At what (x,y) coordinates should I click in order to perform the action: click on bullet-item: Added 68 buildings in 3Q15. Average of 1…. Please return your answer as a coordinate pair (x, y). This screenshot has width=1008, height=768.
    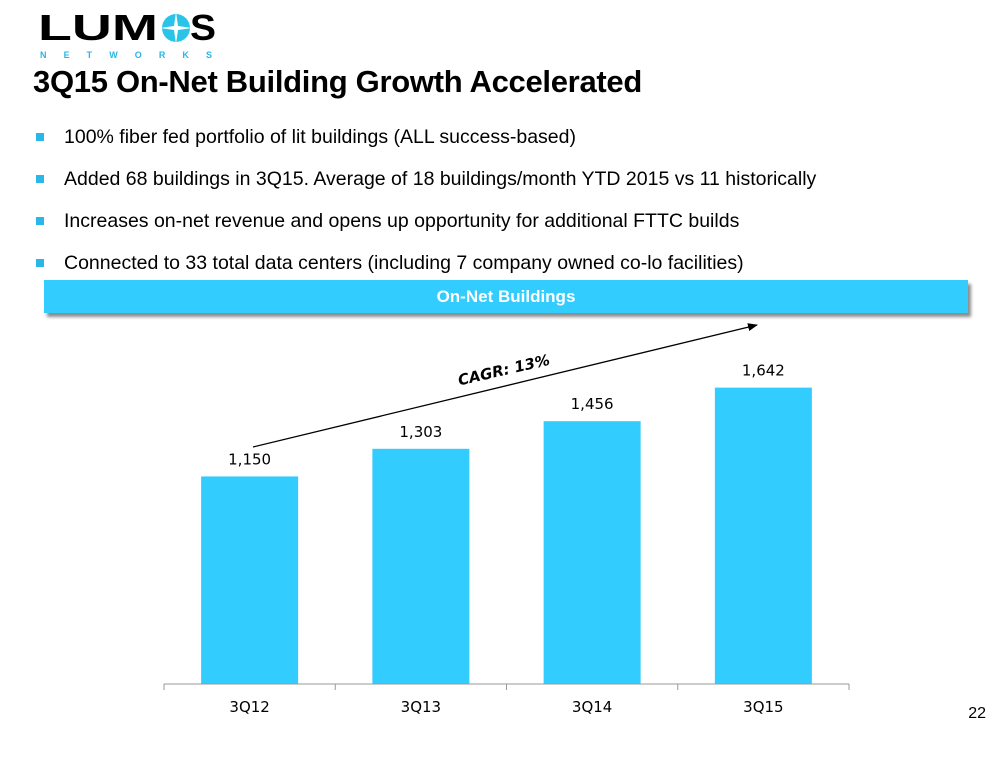
    Looking at the image, I should click on (426, 185).